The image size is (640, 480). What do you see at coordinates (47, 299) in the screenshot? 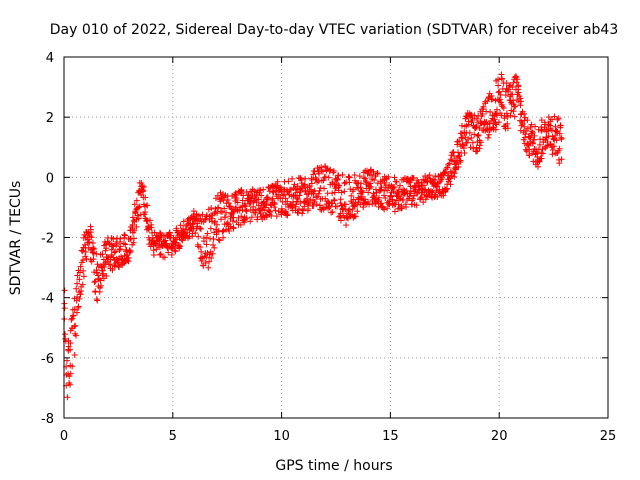
I see `y-tick-label: -4` at bounding box center [47, 299].